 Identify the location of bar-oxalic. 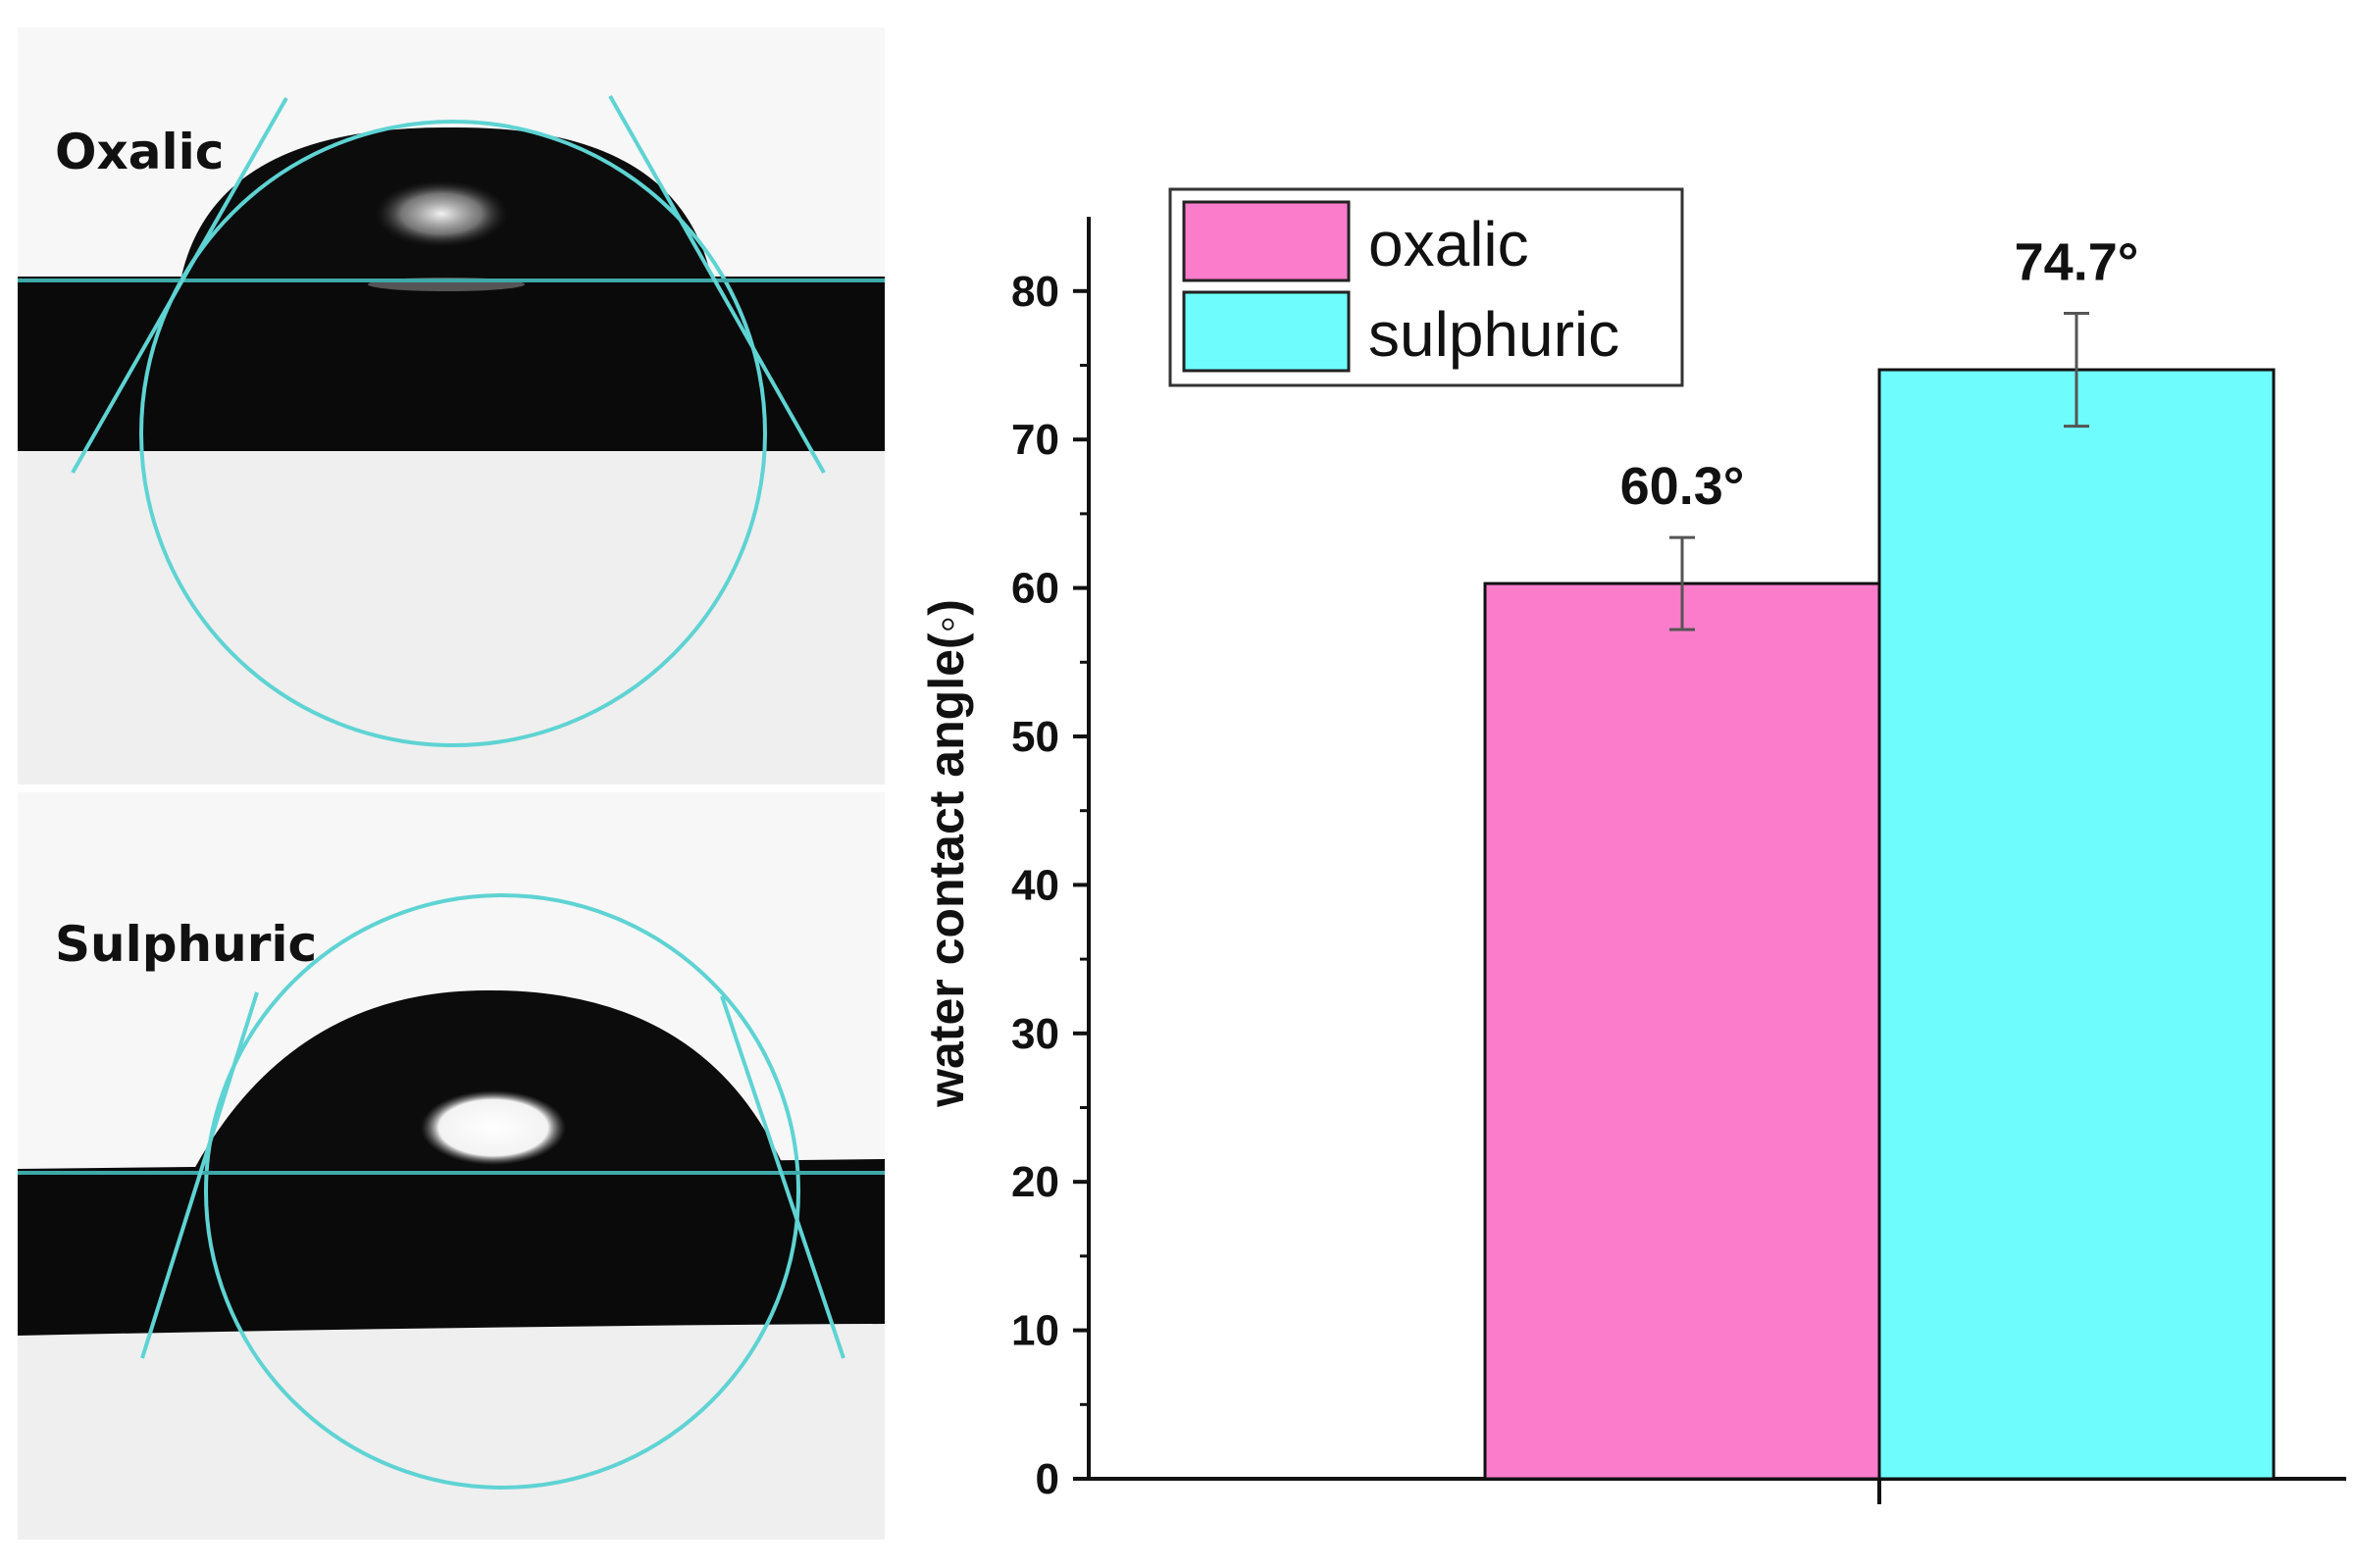
(1682, 1031).